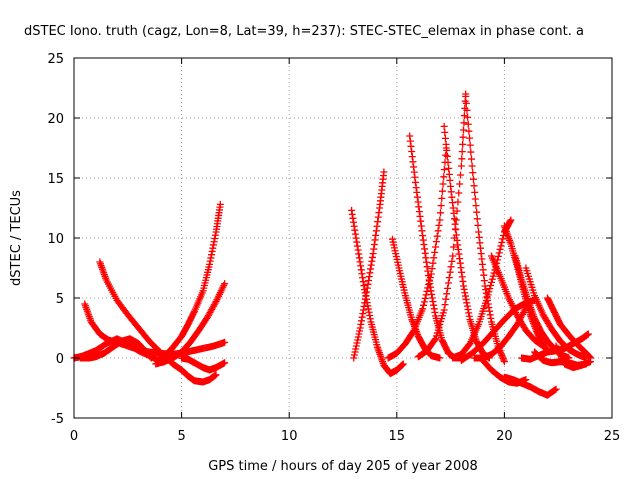  Describe the element at coordinates (60, 359) in the screenshot. I see `y-tick-label: 0` at that location.